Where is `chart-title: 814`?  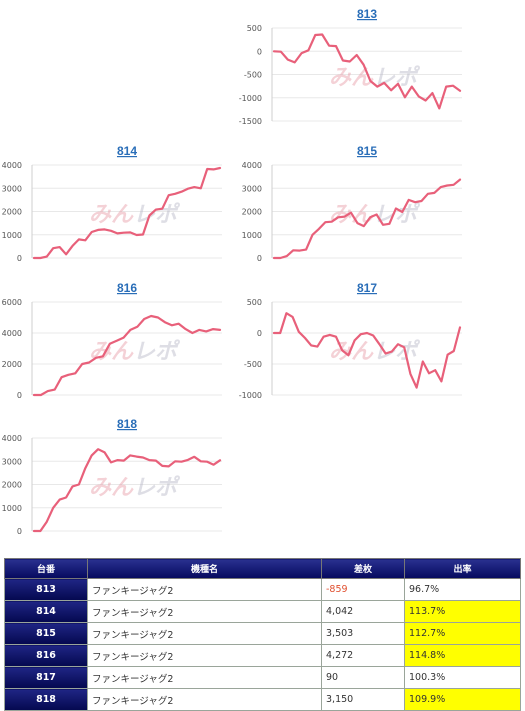
chart-title: 814 is located at coordinates (127, 151).